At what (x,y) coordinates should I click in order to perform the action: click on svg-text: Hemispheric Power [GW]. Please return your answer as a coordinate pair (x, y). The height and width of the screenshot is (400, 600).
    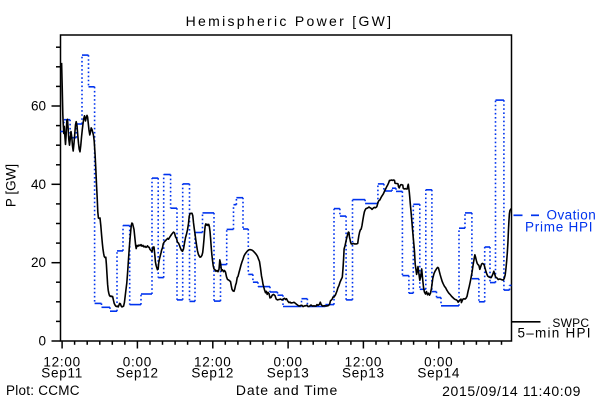
    Looking at the image, I should click on (290, 21).